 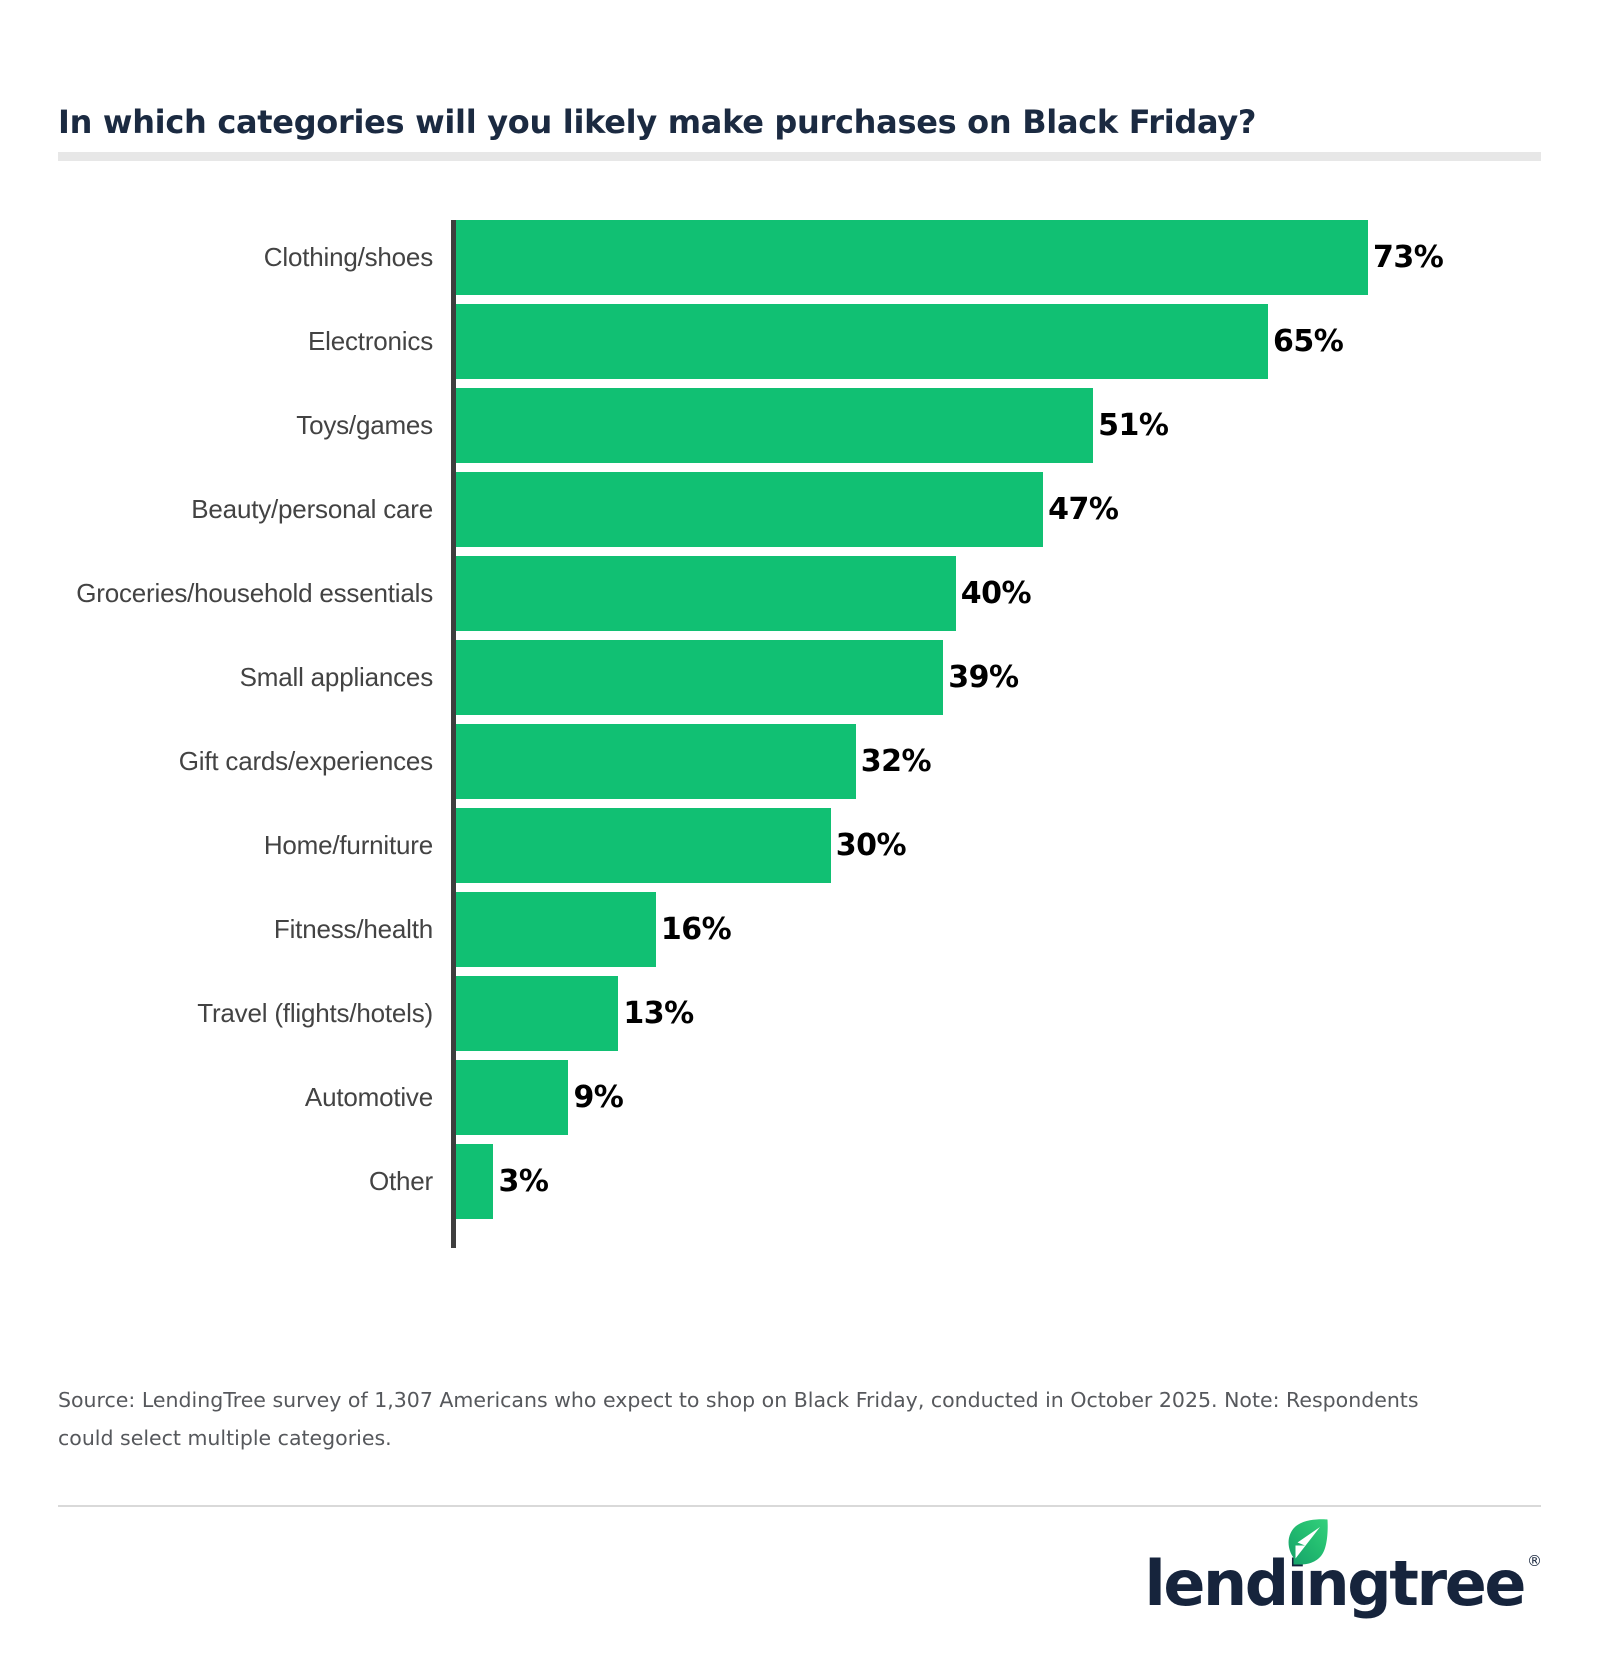 I want to click on bar-and-value: 3%, so click(x=502, y=1181).